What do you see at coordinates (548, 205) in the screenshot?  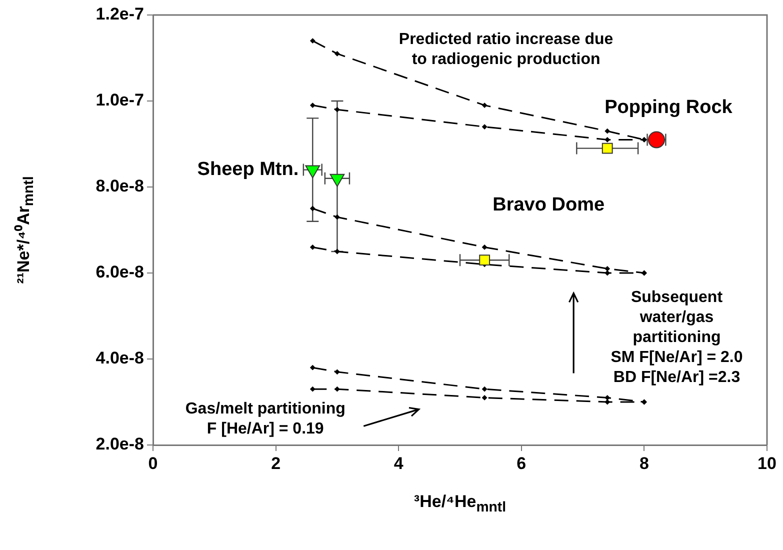 I see `text: Bravo Dome` at bounding box center [548, 205].